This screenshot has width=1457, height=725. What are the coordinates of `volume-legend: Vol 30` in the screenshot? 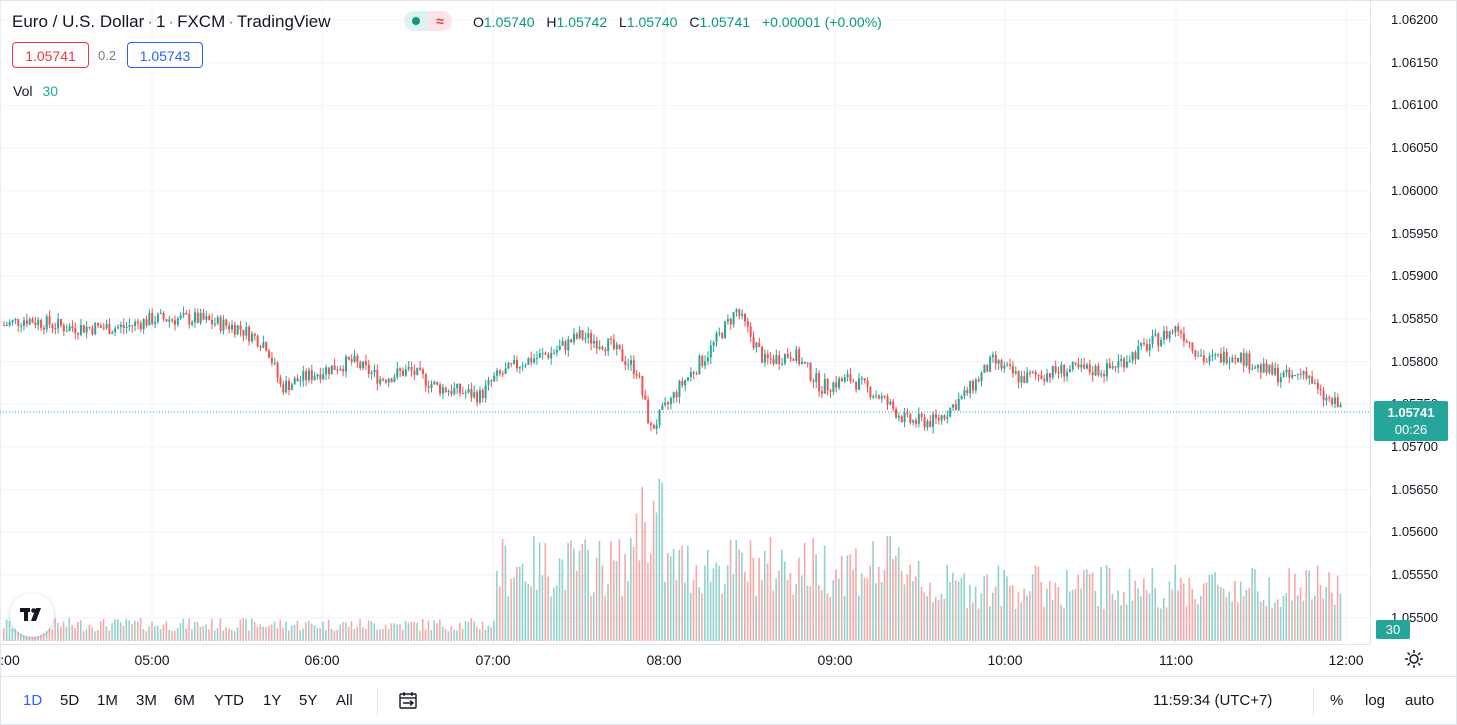 It's located at (35, 91).